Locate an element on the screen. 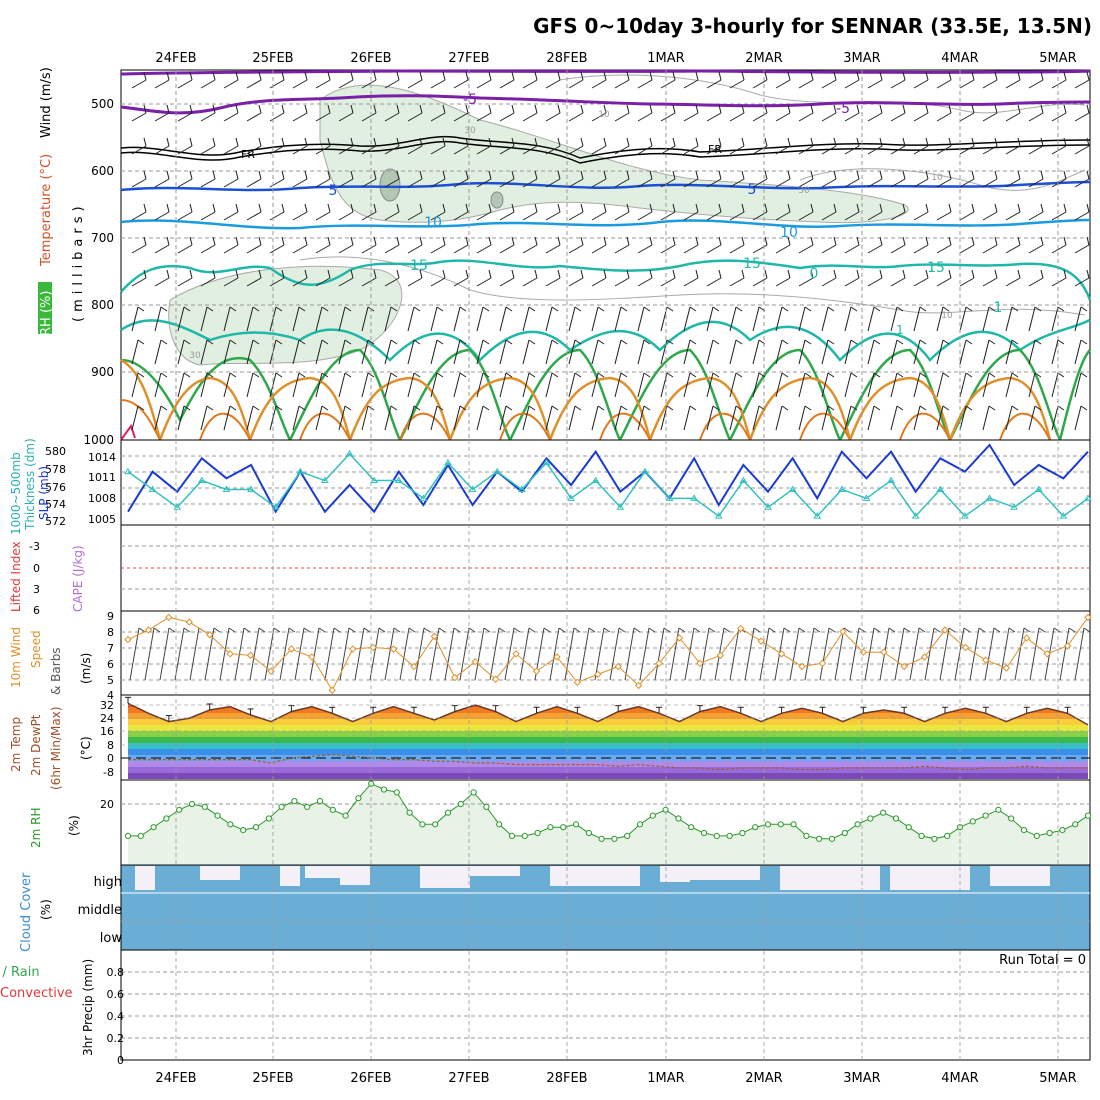  high-cloud-gap is located at coordinates (1020, 876).